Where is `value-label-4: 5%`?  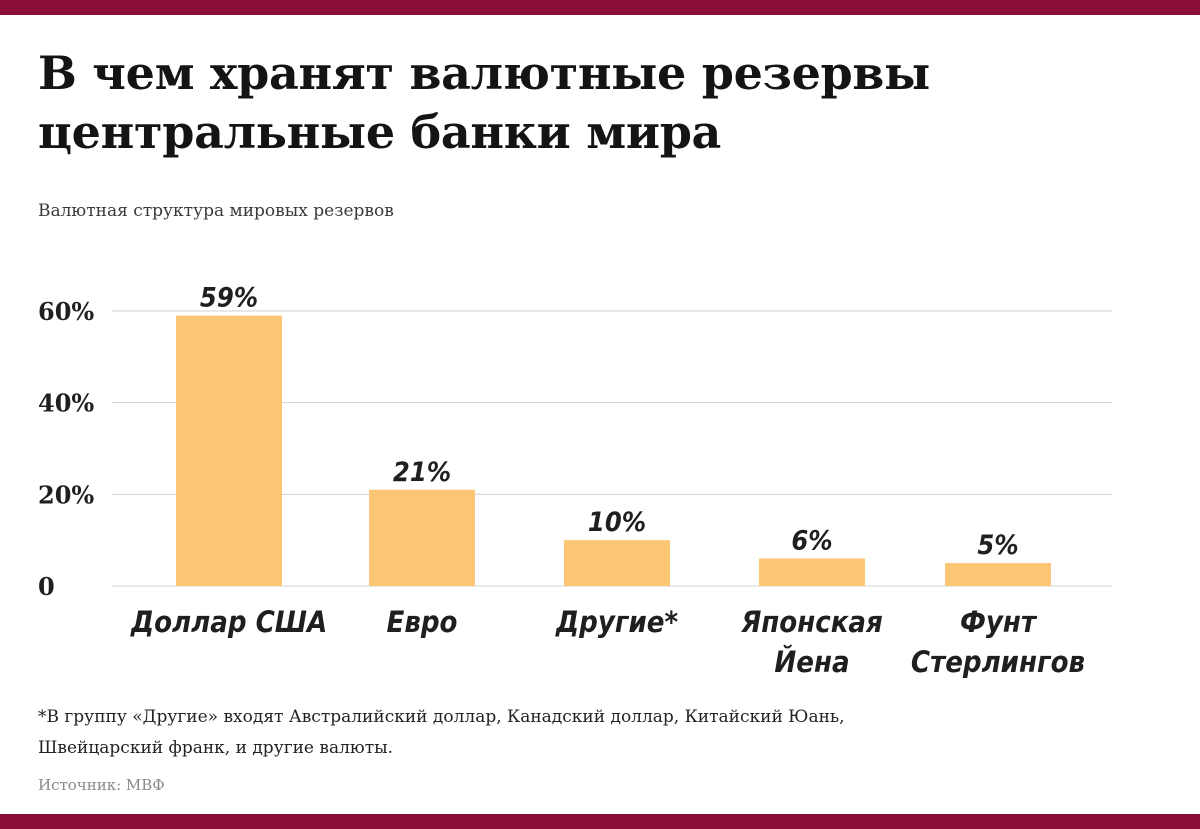
value-label-4: 5% is located at coordinates (997, 545).